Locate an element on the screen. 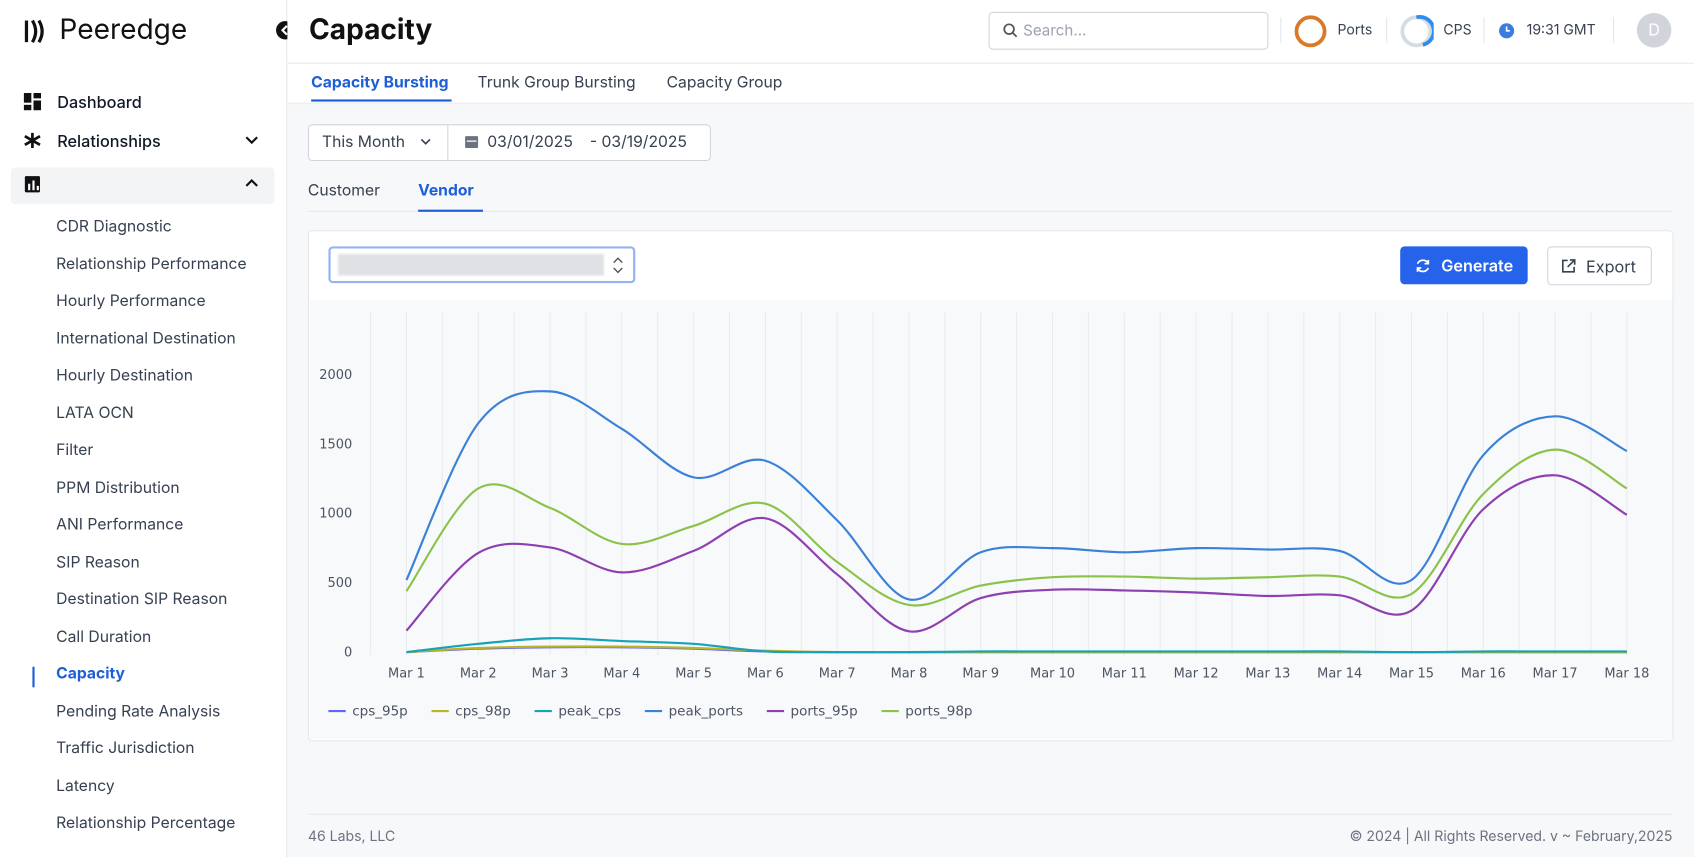 The height and width of the screenshot is (857, 1694). ports-gauge is located at coordinates (1310, 31).